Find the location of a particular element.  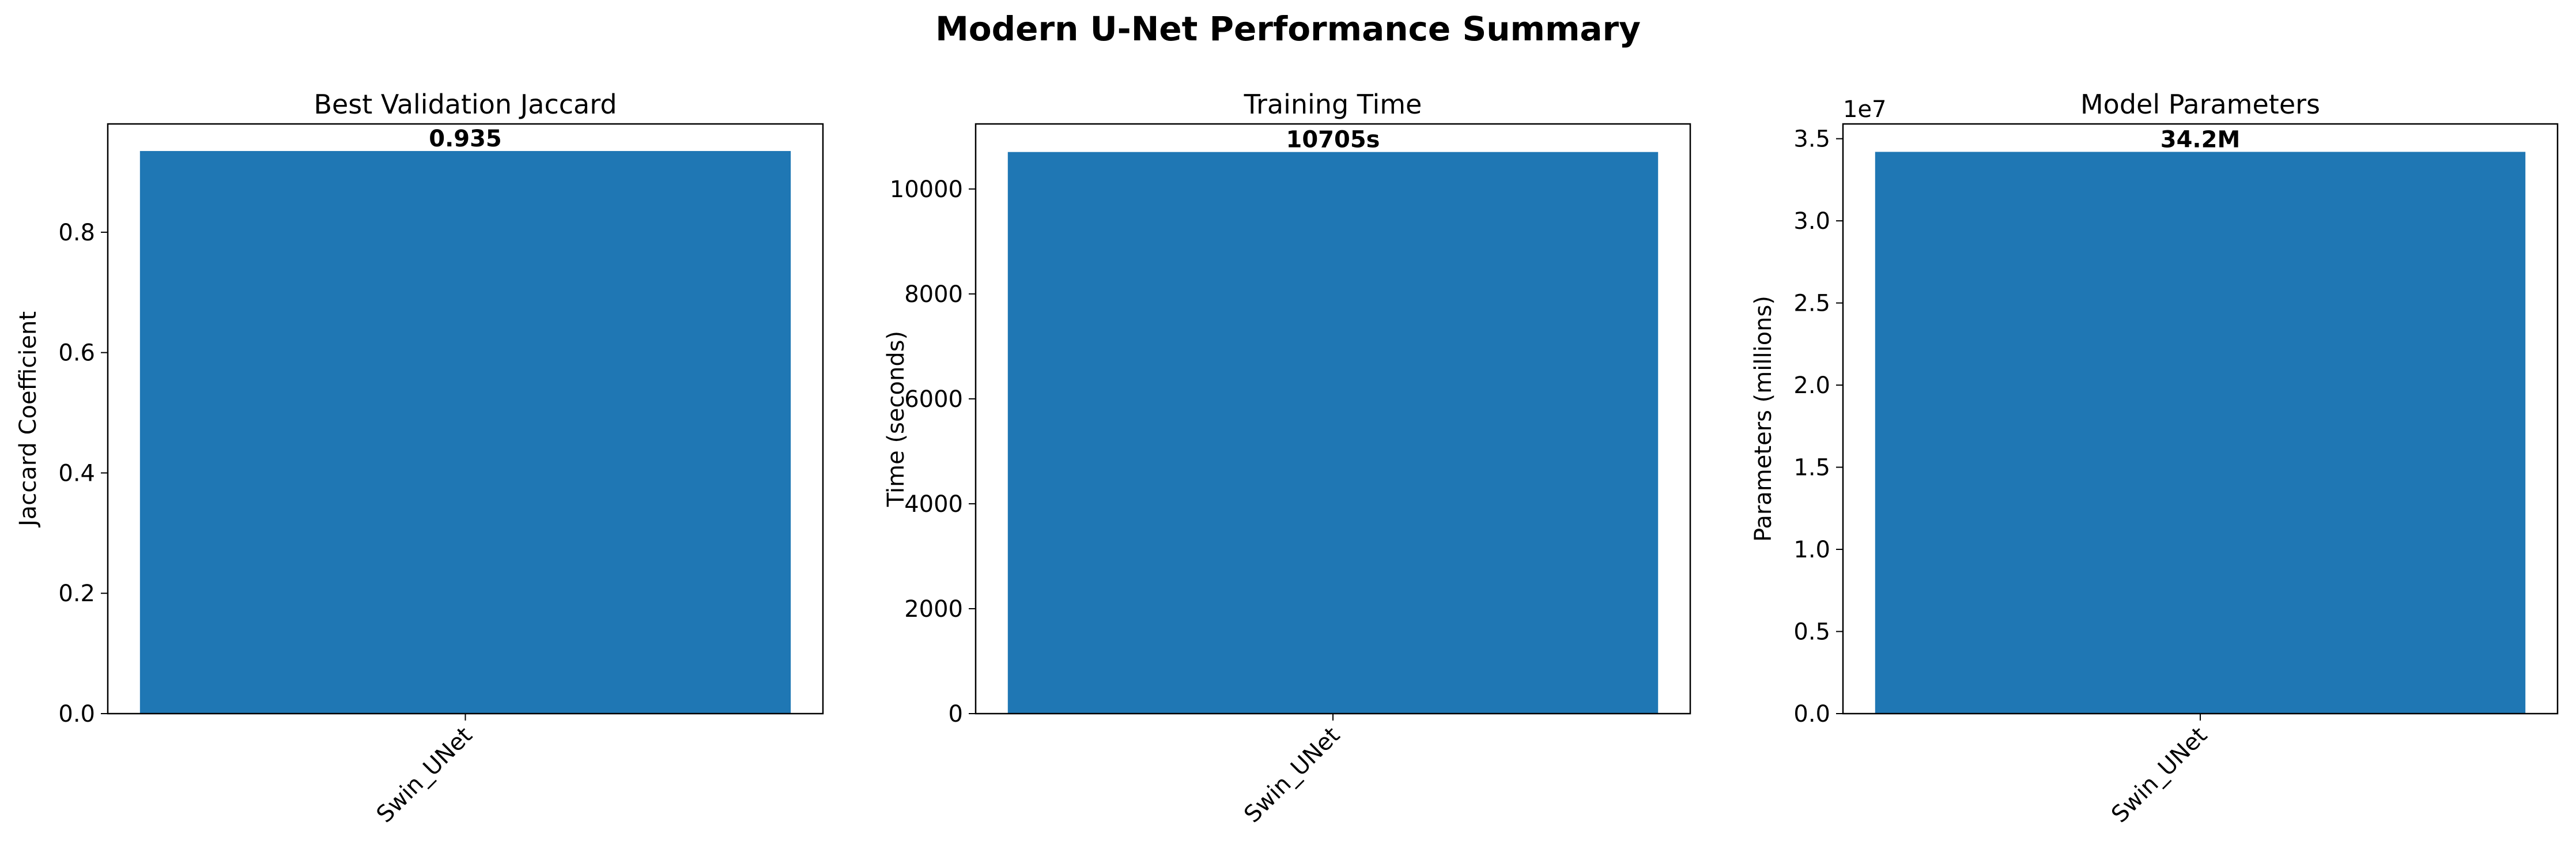

y-tick-label: 1.5 is located at coordinates (1811, 468).